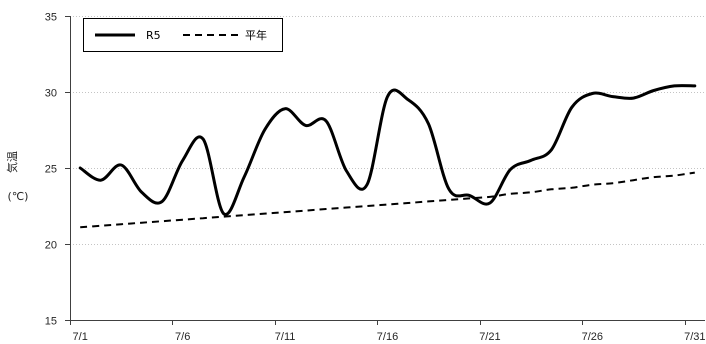 This screenshot has height=344, width=706. I want to click on normal-series-line, so click(387, 200).